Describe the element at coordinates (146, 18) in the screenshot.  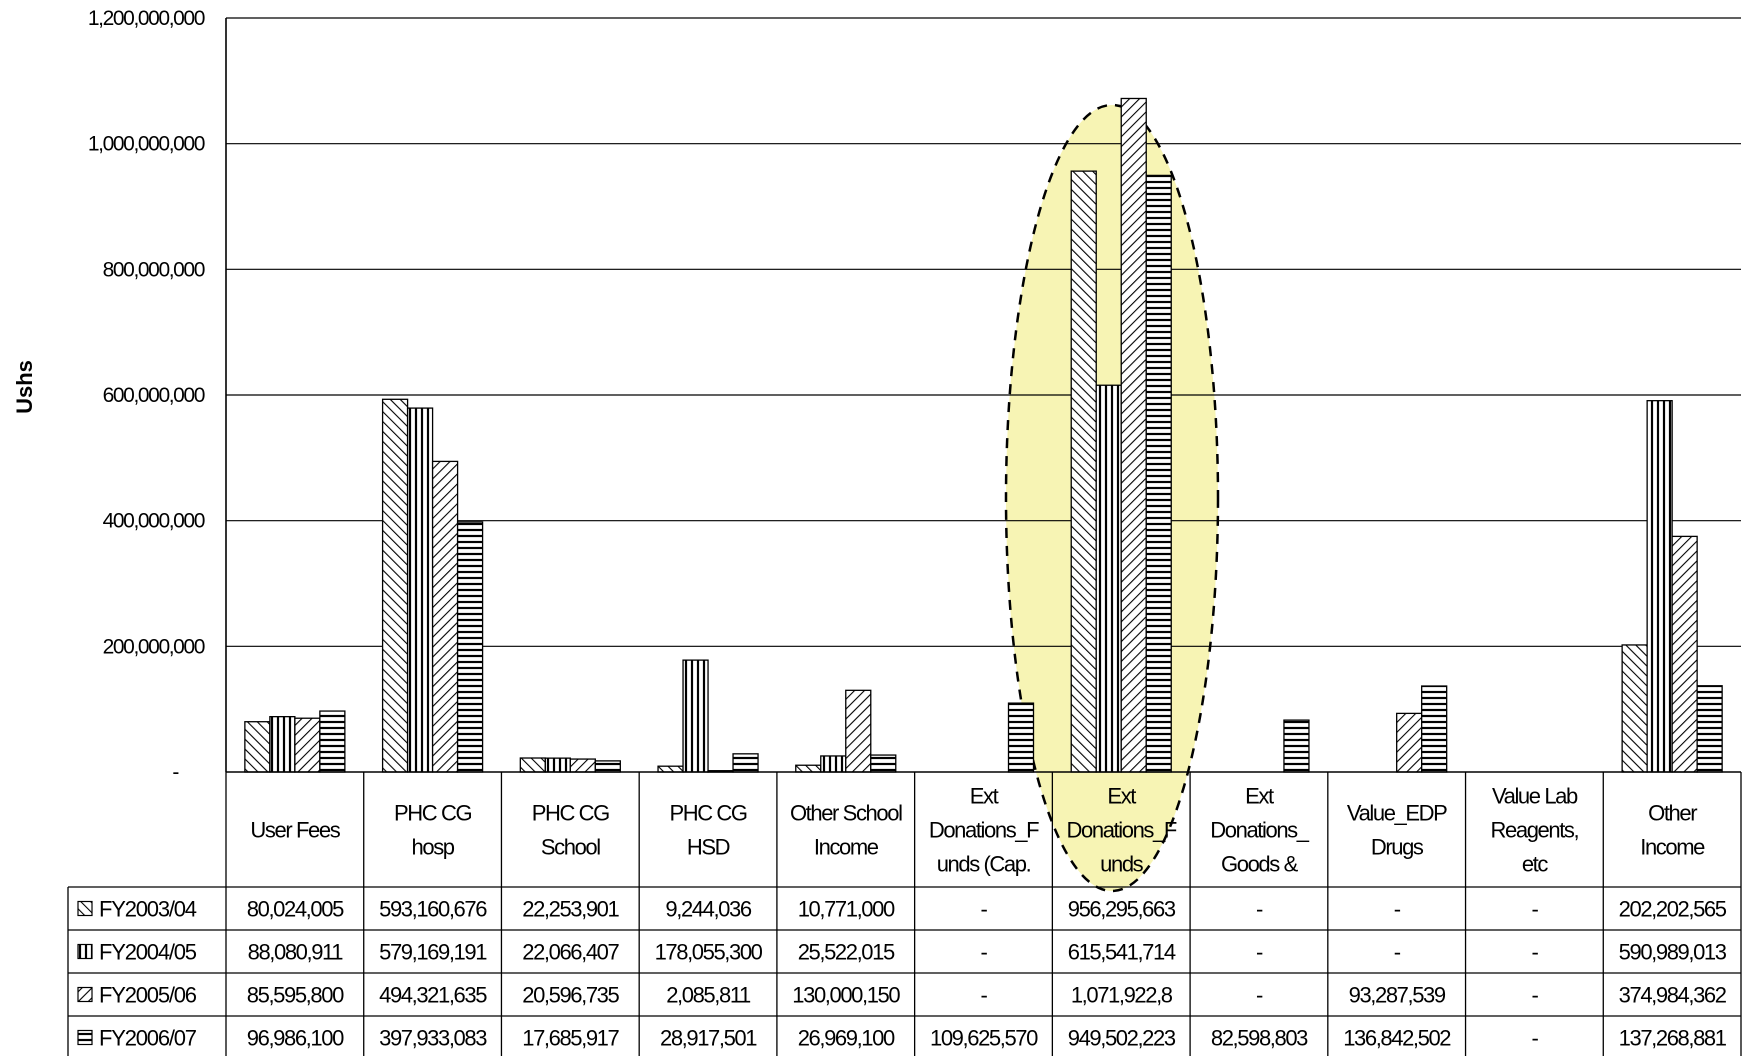
I see `y-tick-label: 1,200,000,000` at that location.